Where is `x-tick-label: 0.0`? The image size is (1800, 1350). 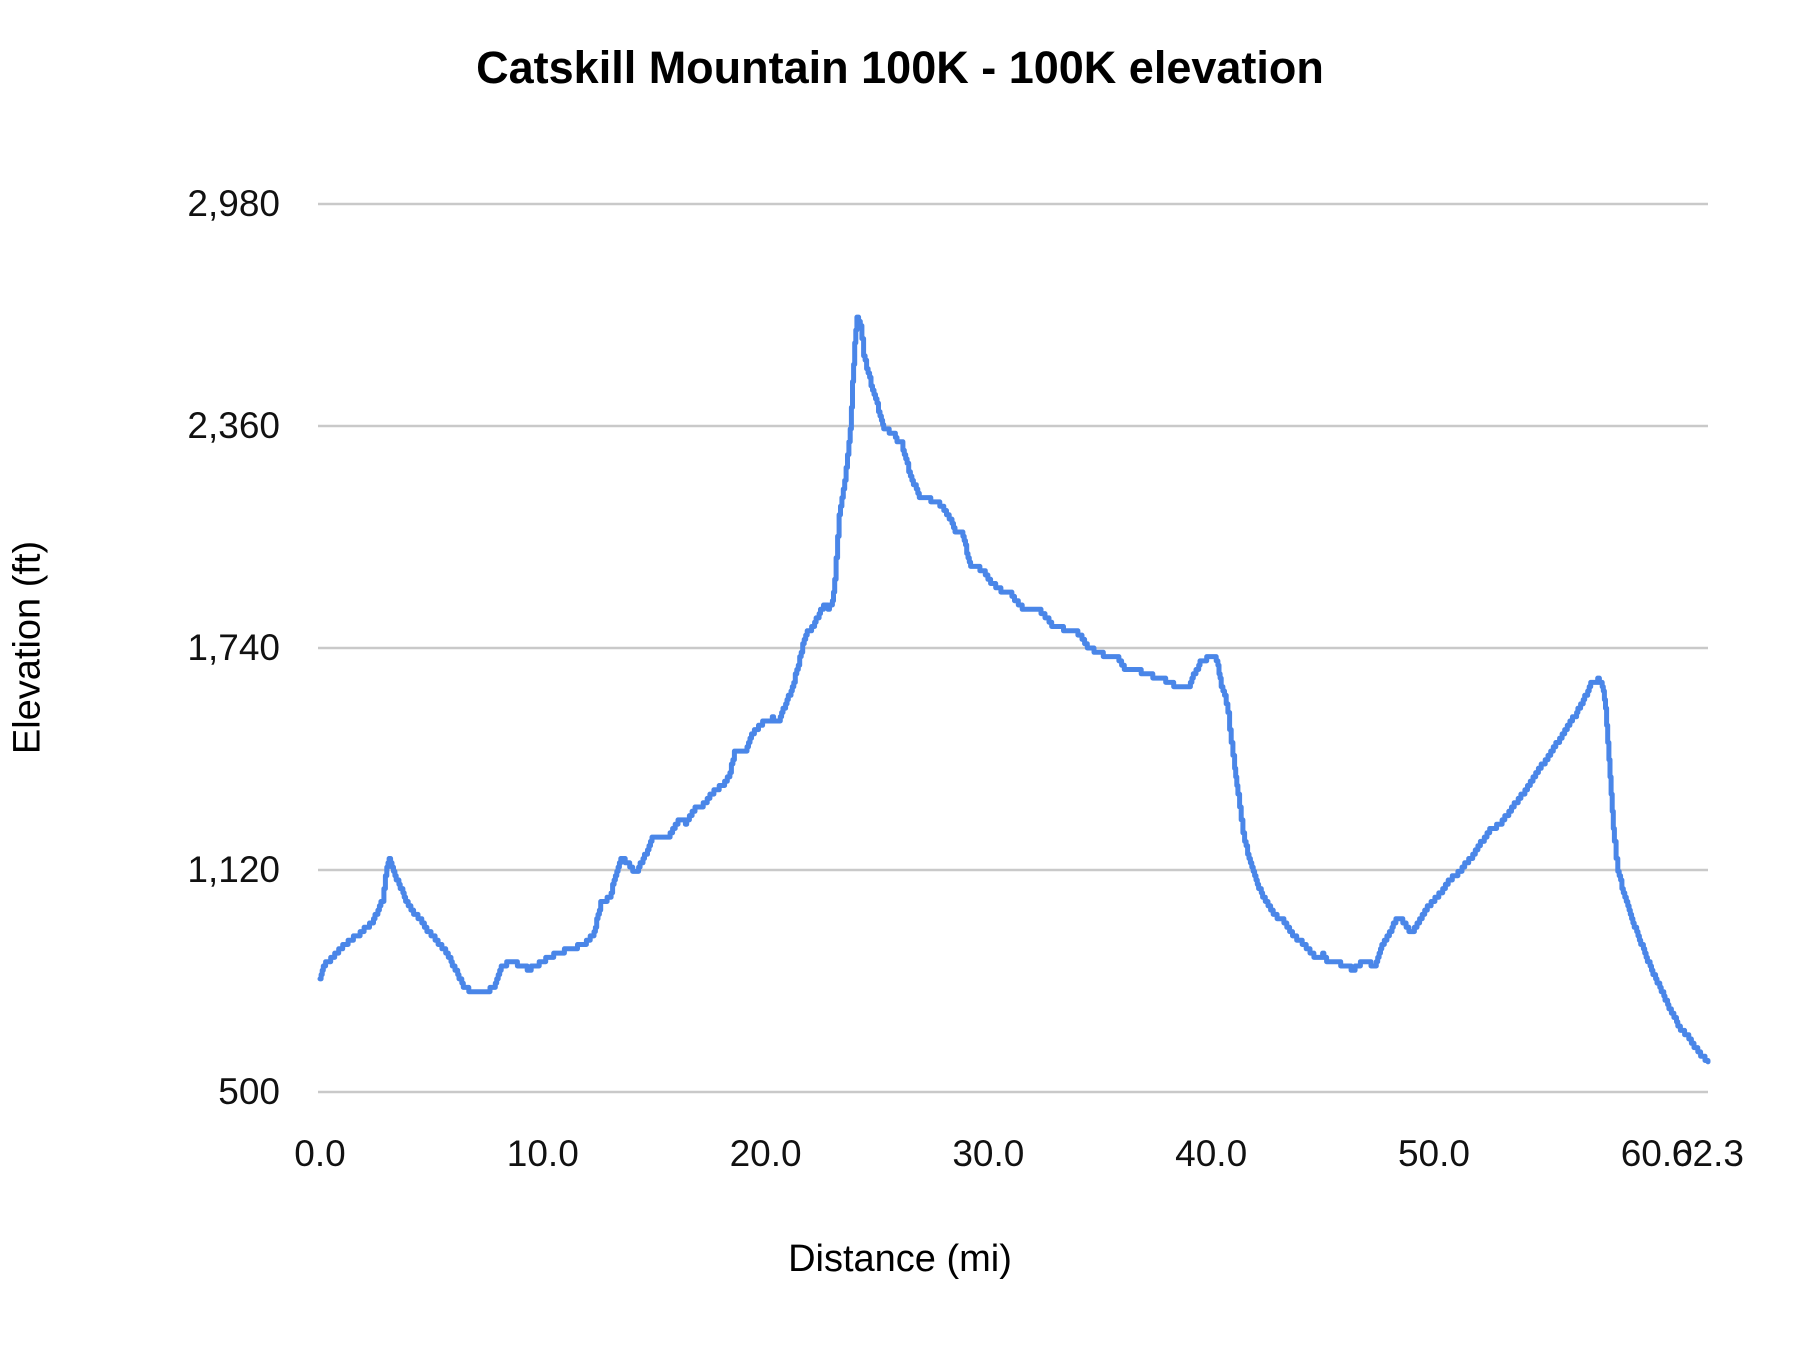
x-tick-label: 0.0 is located at coordinates (320, 1153).